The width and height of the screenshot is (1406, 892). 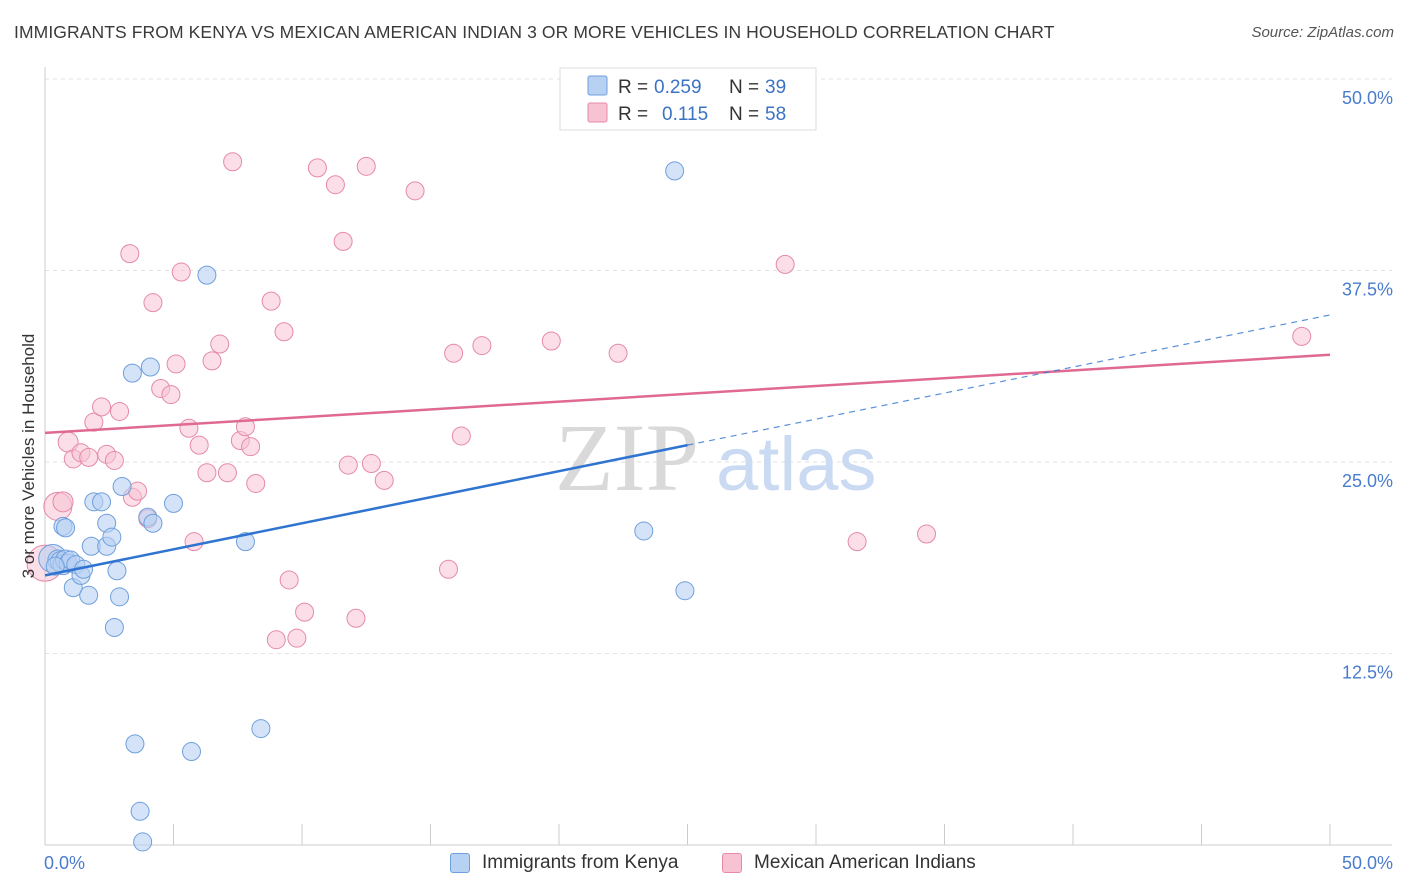 What do you see at coordinates (744, 87) in the screenshot?
I see `legend-n-label-1: N =` at bounding box center [744, 87].